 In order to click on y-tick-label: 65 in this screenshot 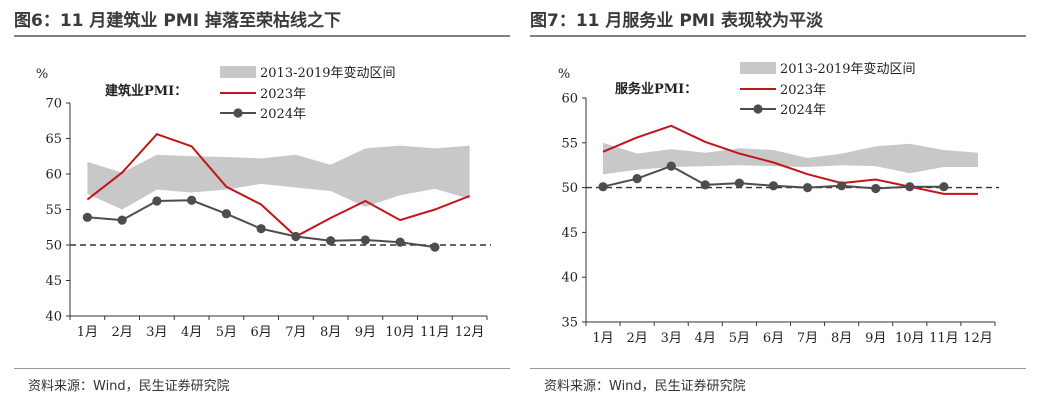, I will do `click(53, 139)`.